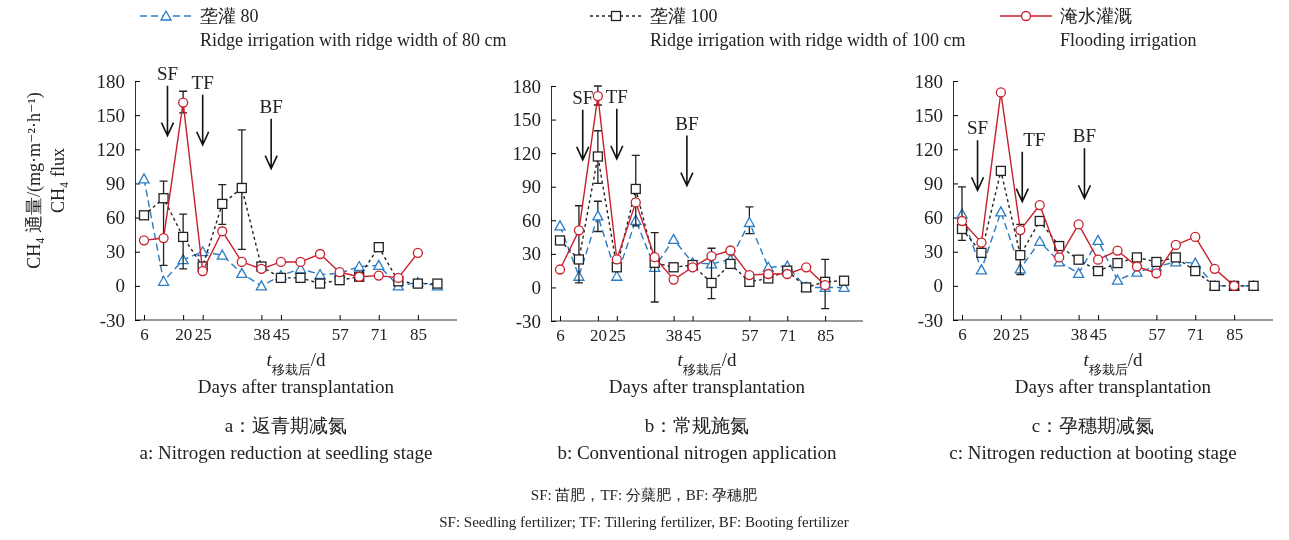 The width and height of the screenshot is (1289, 540). What do you see at coordinates (46, 180) in the screenshot?
I see `y-axis-title: CH₄ 通量/(mg·m⁻²·h⁻¹) CH₄ flux` at bounding box center [46, 180].